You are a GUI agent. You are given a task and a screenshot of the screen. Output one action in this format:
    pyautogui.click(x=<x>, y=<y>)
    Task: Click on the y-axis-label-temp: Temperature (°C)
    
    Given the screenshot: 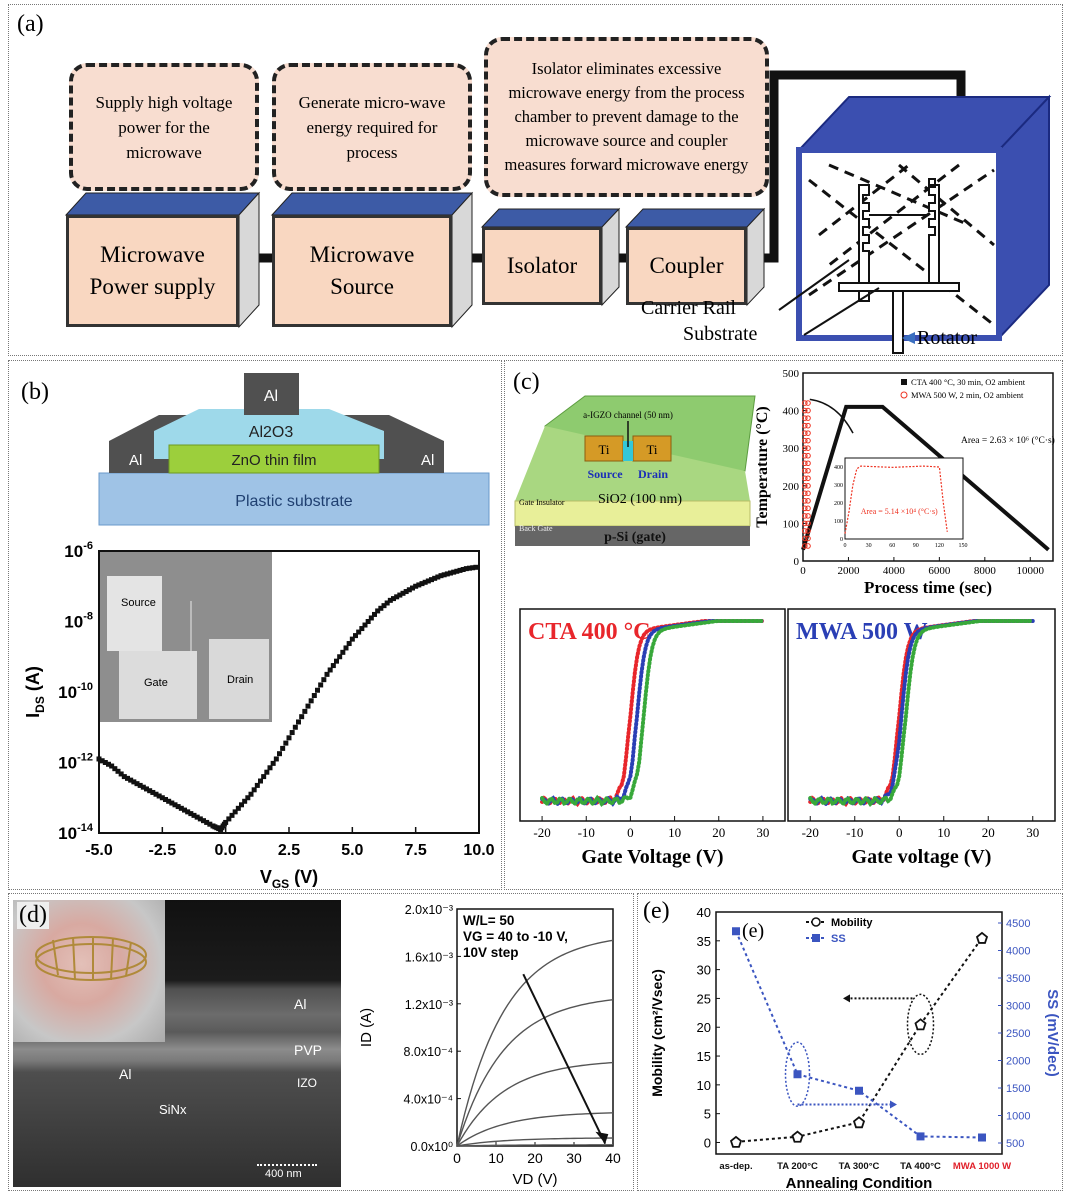 What is the action you would take?
    pyautogui.click(x=762, y=466)
    